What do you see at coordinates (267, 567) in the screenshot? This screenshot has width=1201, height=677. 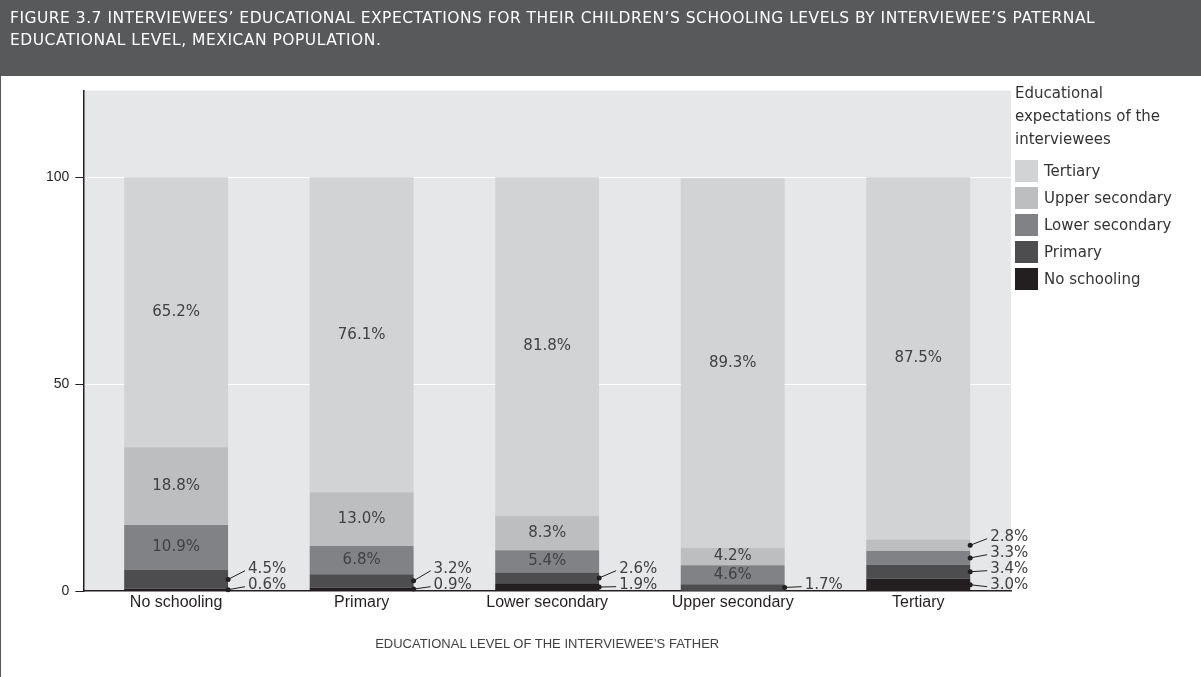 I see `data-label: 4.5%` at bounding box center [267, 567].